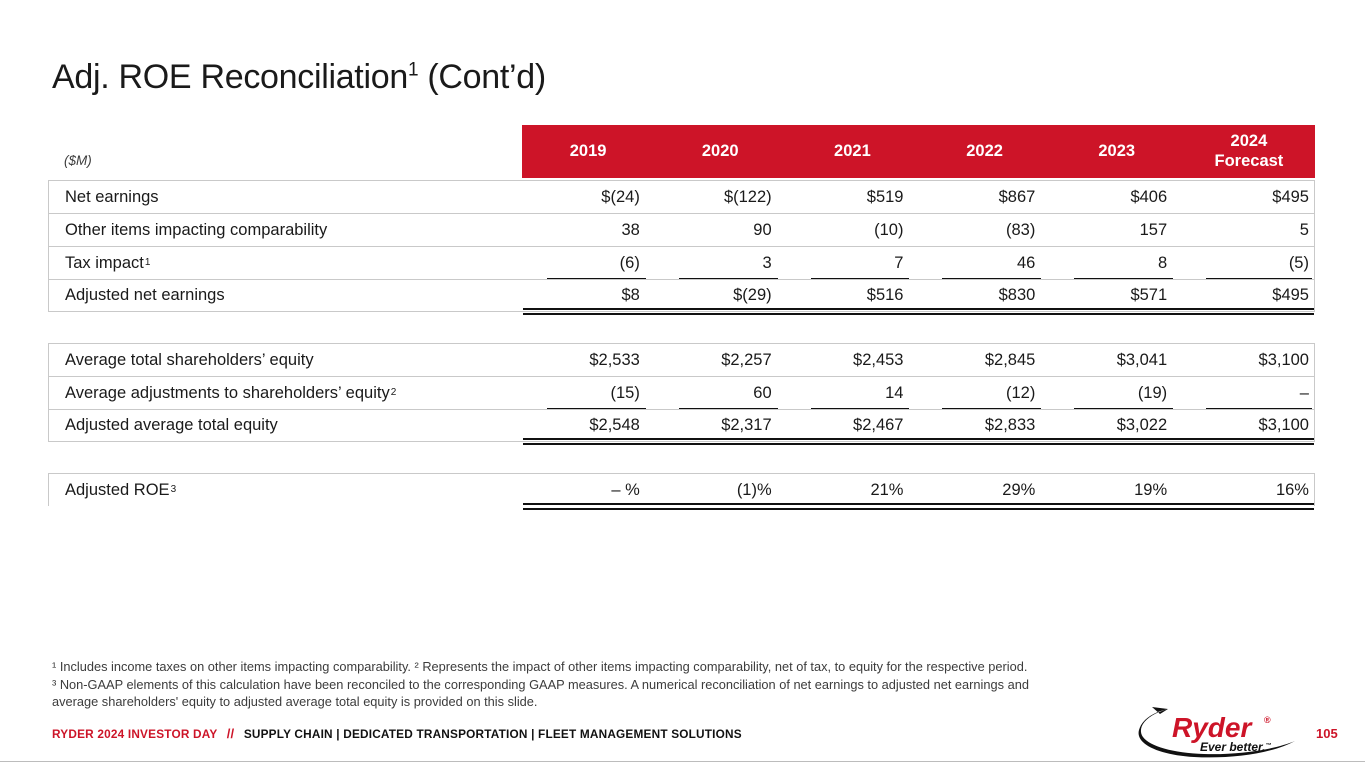 This screenshot has width=1365, height=768. What do you see at coordinates (1248, 393) in the screenshot?
I see `value-2024: –` at bounding box center [1248, 393].